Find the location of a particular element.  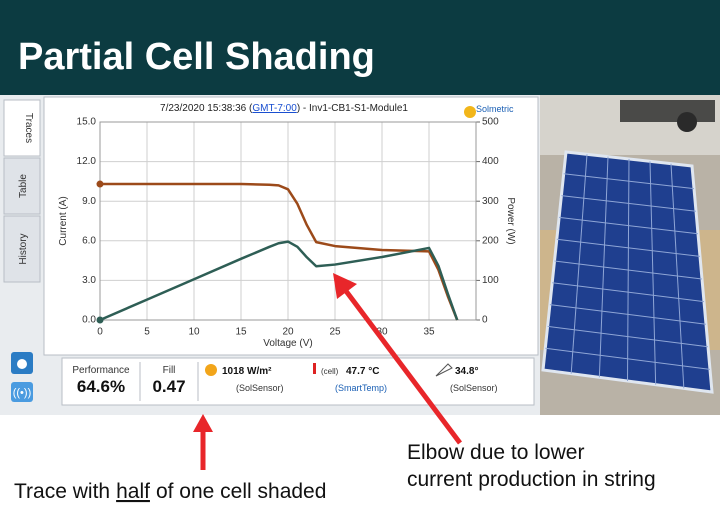

annotation: current production in string is located at coordinates (531, 479).